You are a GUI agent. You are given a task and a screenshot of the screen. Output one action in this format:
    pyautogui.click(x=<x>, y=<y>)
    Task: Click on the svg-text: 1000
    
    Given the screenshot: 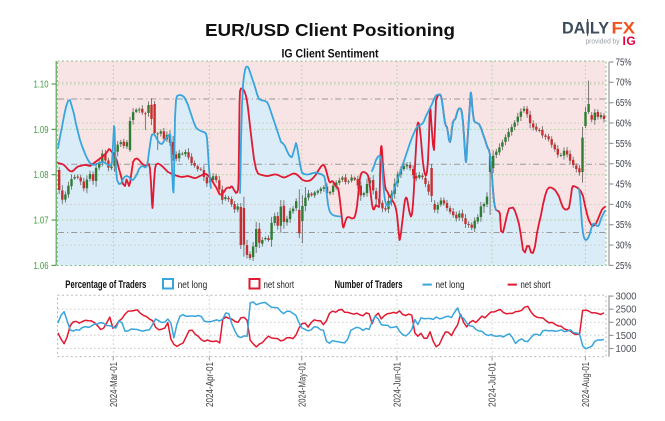 What is the action you would take?
    pyautogui.click(x=626, y=349)
    